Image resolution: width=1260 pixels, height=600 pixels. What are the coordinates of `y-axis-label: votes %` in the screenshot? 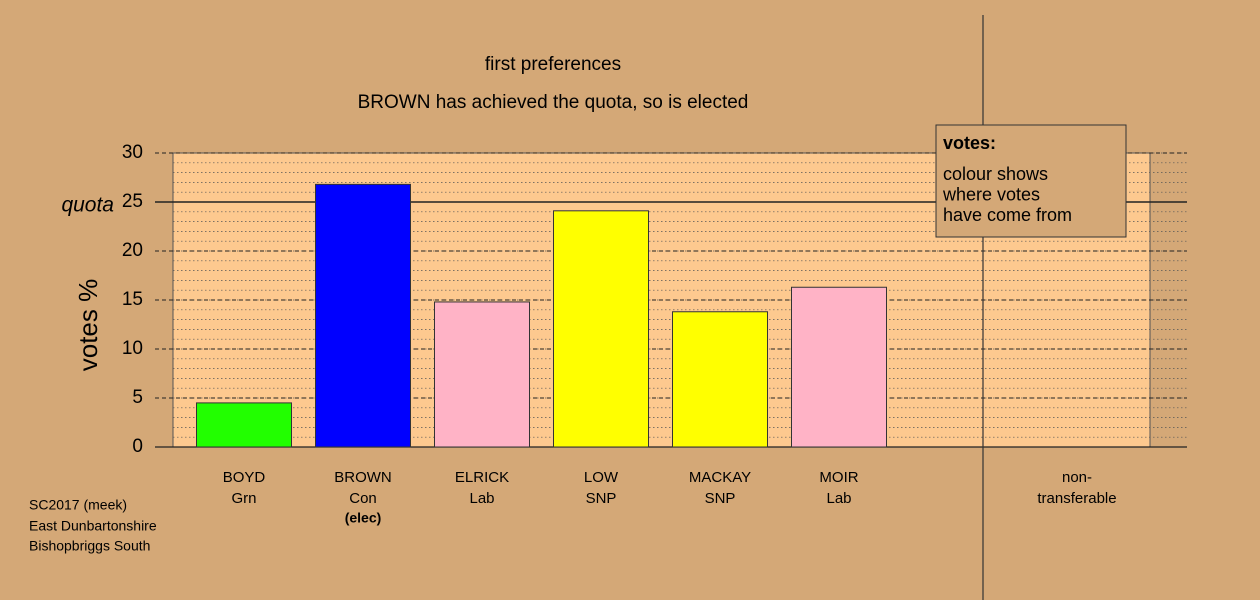 It's located at (88, 325).